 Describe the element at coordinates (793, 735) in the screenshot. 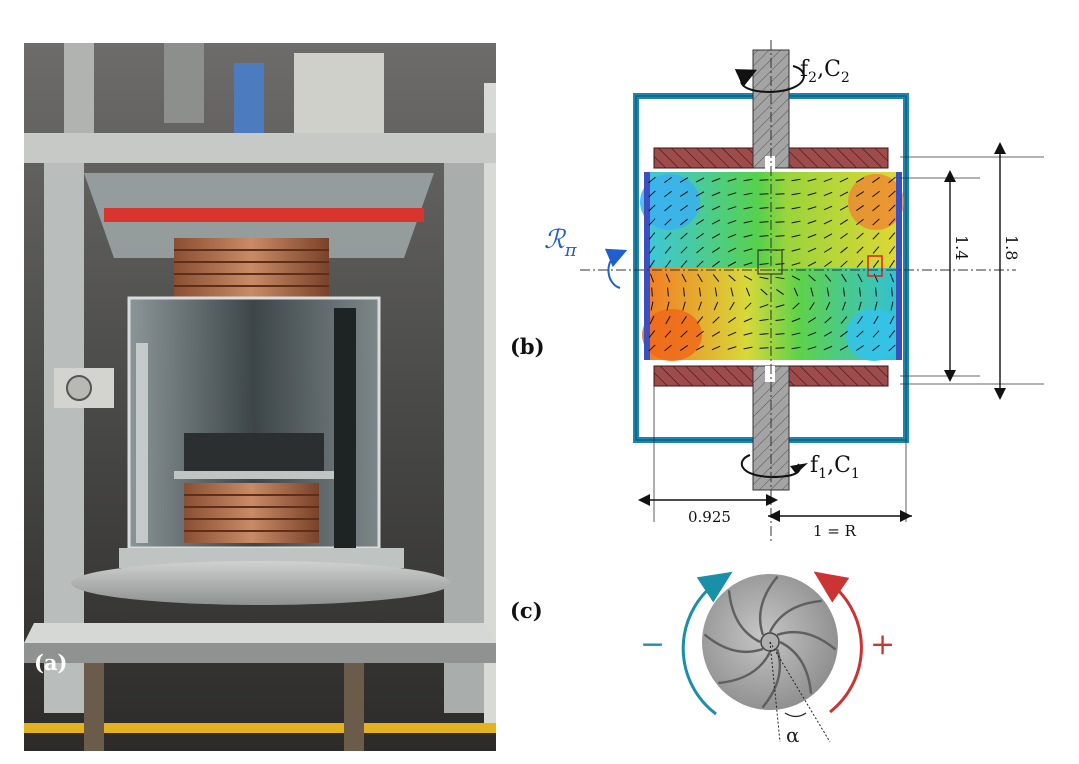

I see `angle-label: α` at that location.